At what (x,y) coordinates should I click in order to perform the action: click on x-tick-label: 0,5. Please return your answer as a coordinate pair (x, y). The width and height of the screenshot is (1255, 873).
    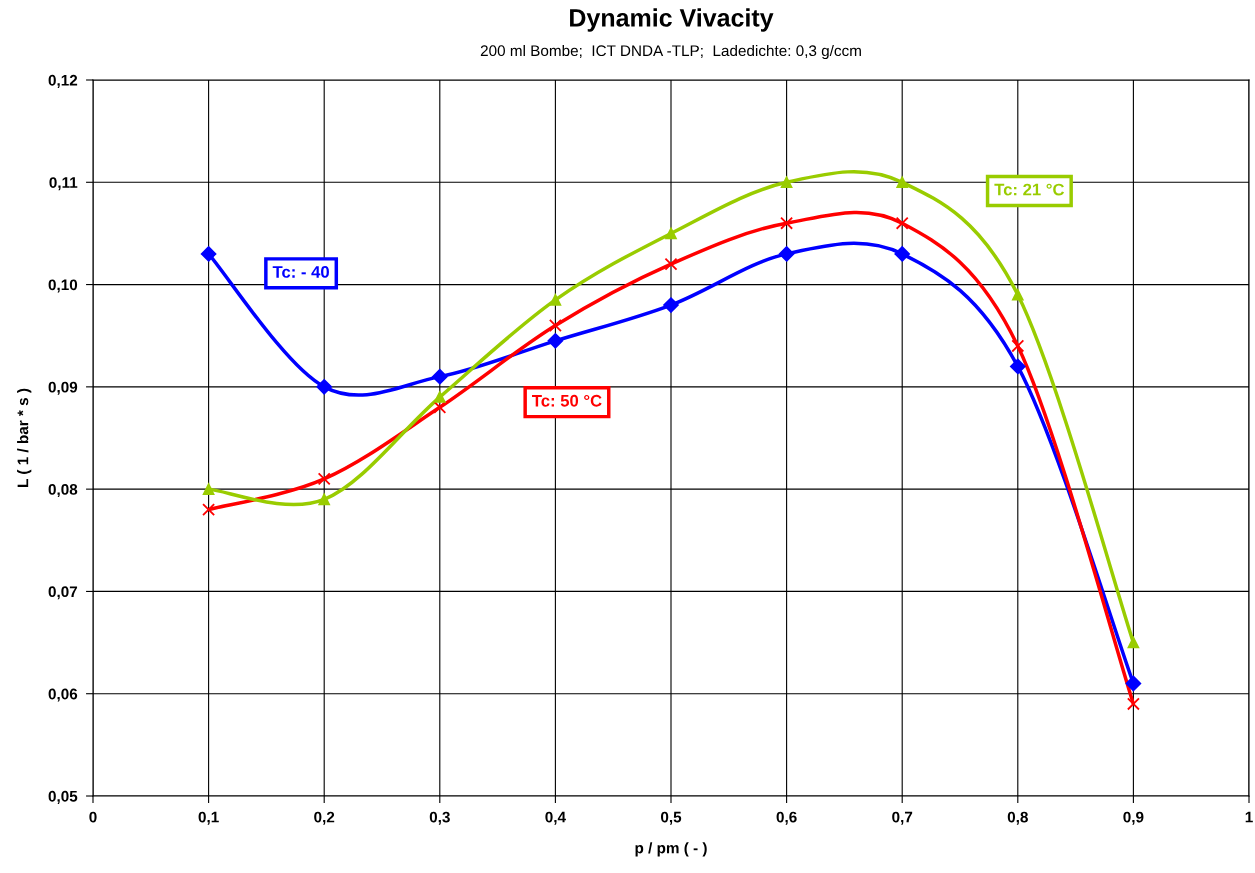
    Looking at the image, I should click on (671, 818).